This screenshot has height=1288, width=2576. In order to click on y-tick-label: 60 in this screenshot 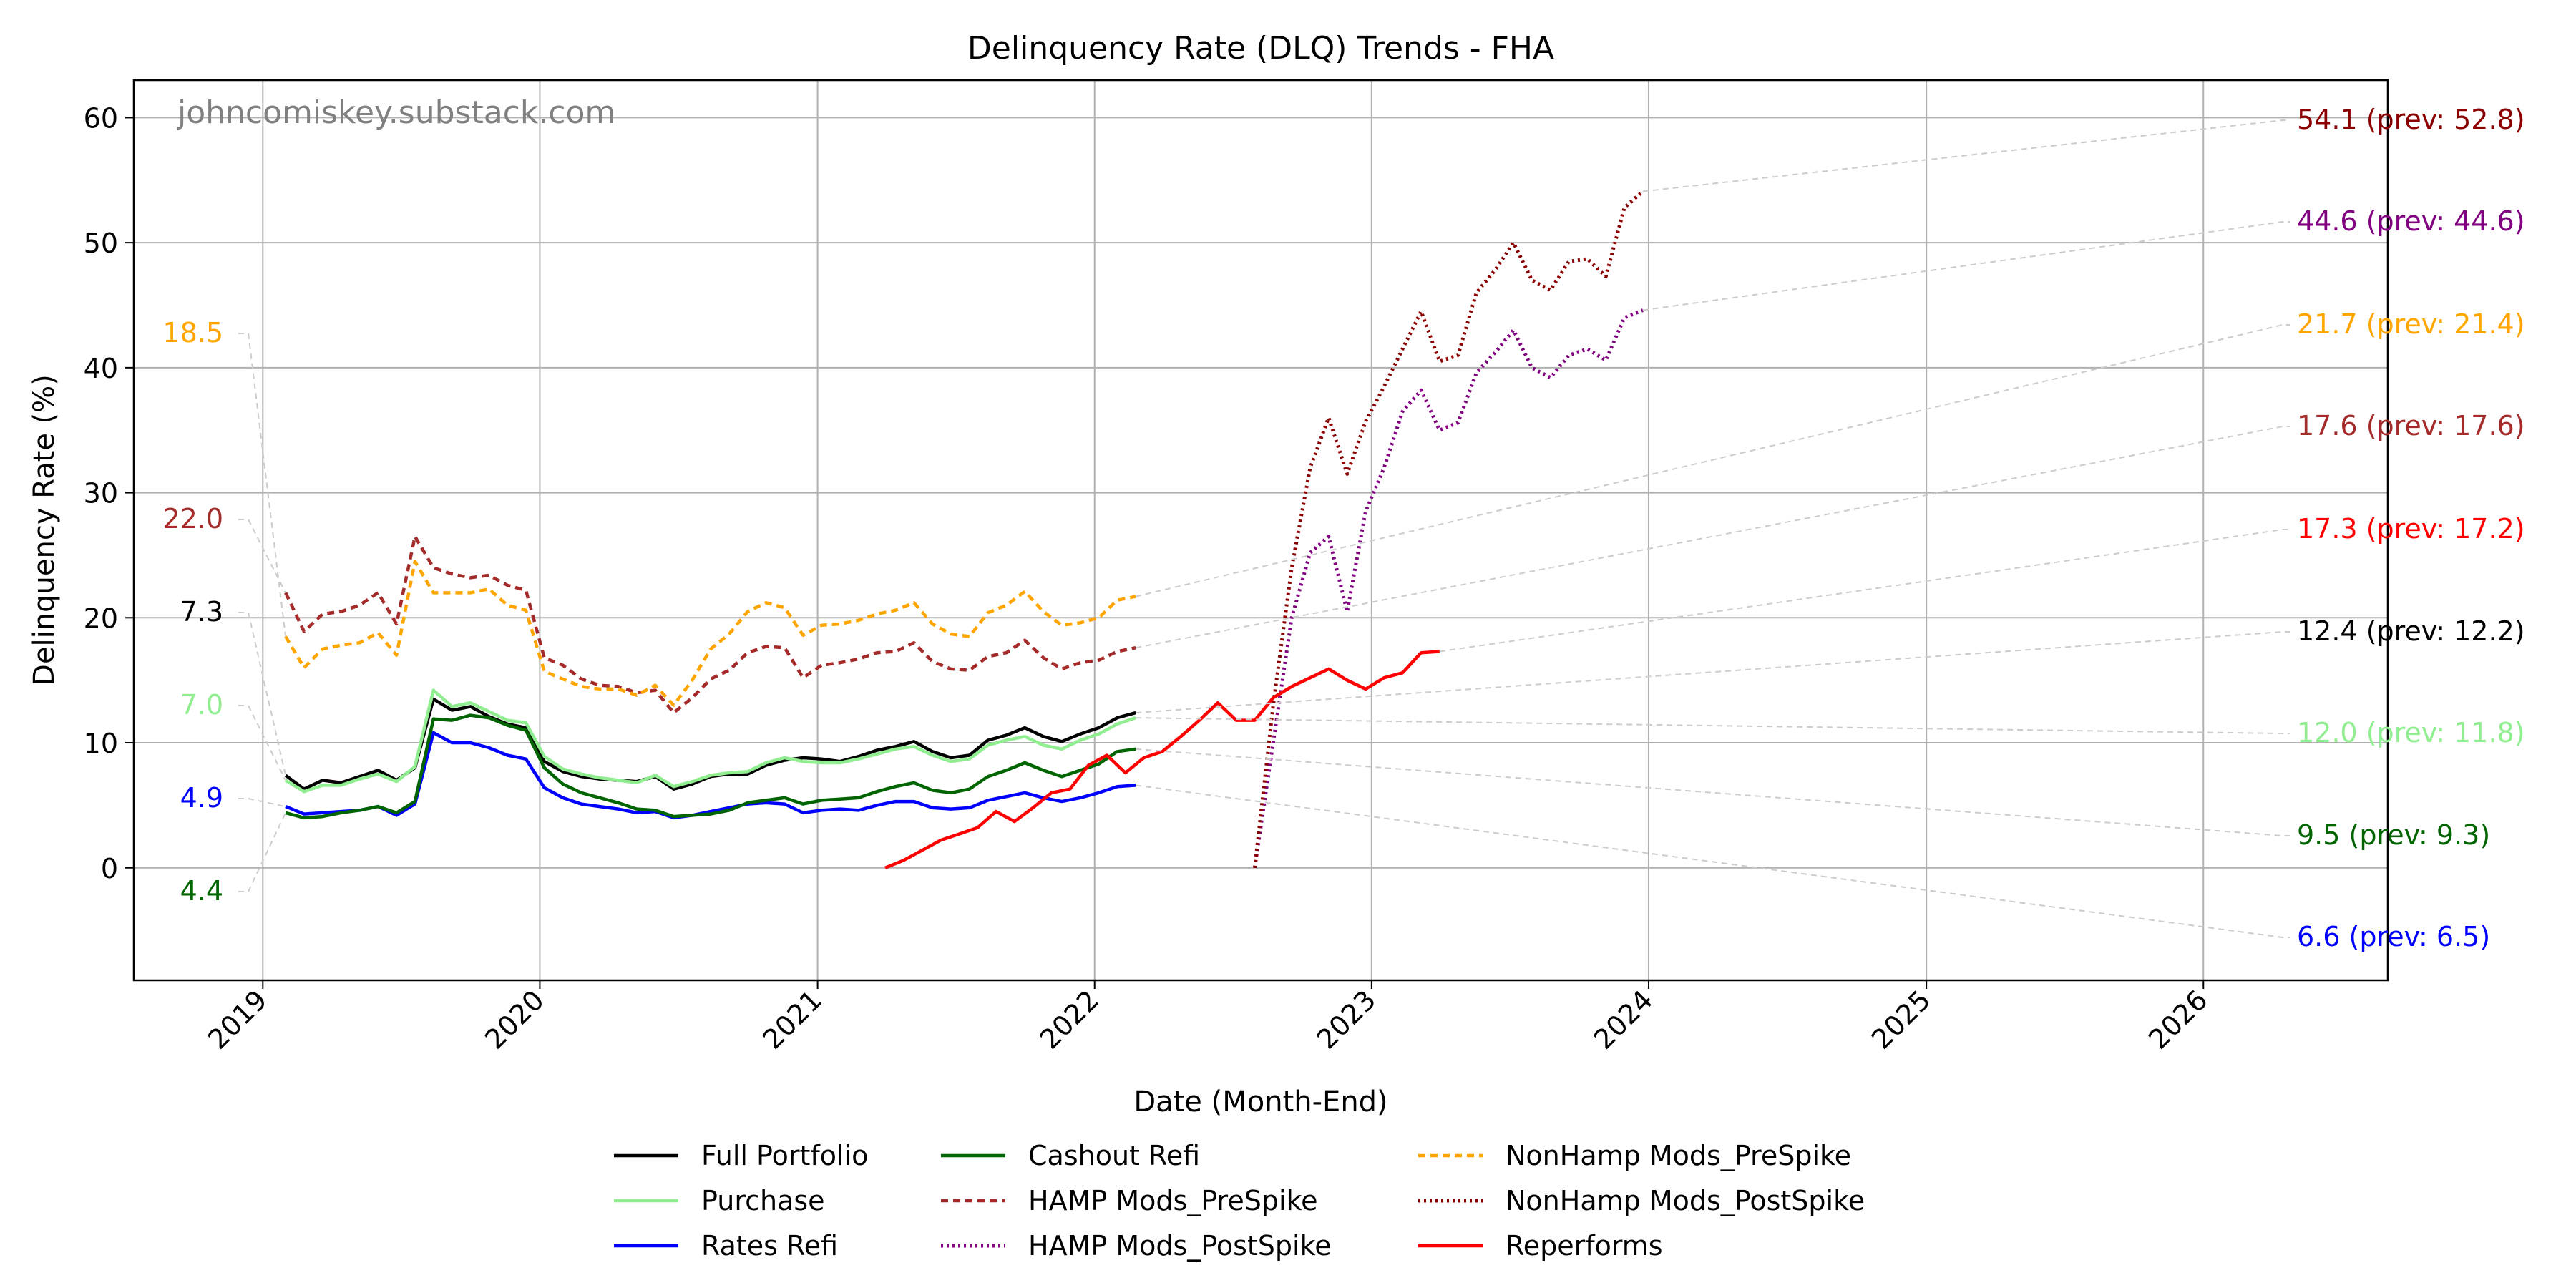, I will do `click(101, 118)`.